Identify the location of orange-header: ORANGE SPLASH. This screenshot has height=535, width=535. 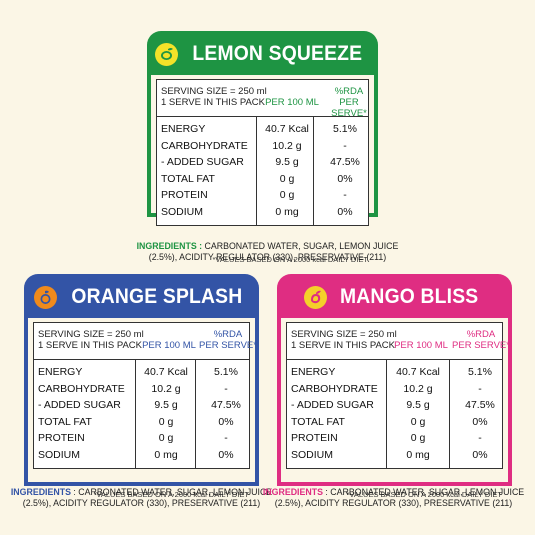
(141, 297).